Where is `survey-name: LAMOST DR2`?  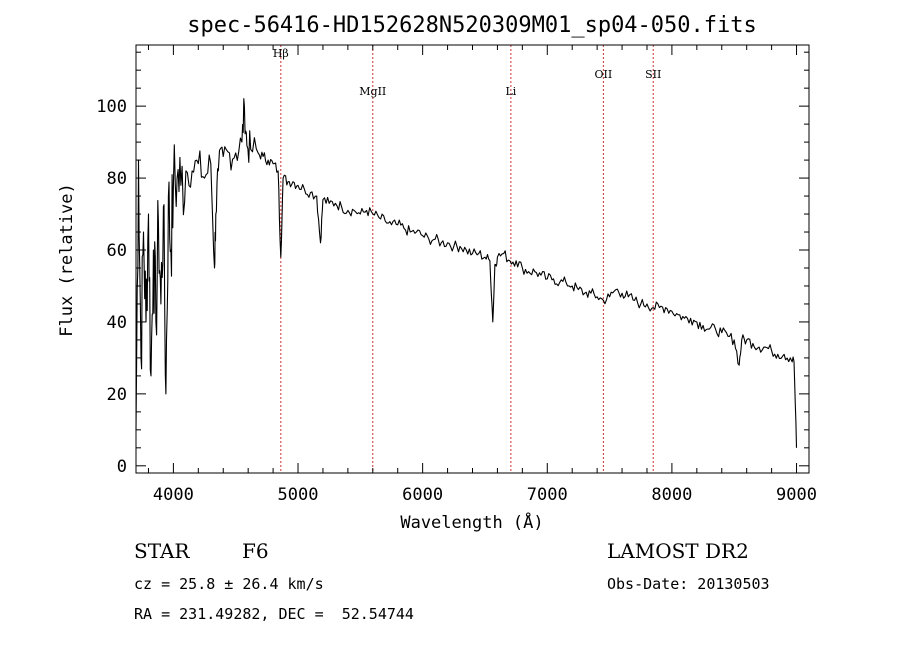 survey-name: LAMOST DR2 is located at coordinates (678, 551).